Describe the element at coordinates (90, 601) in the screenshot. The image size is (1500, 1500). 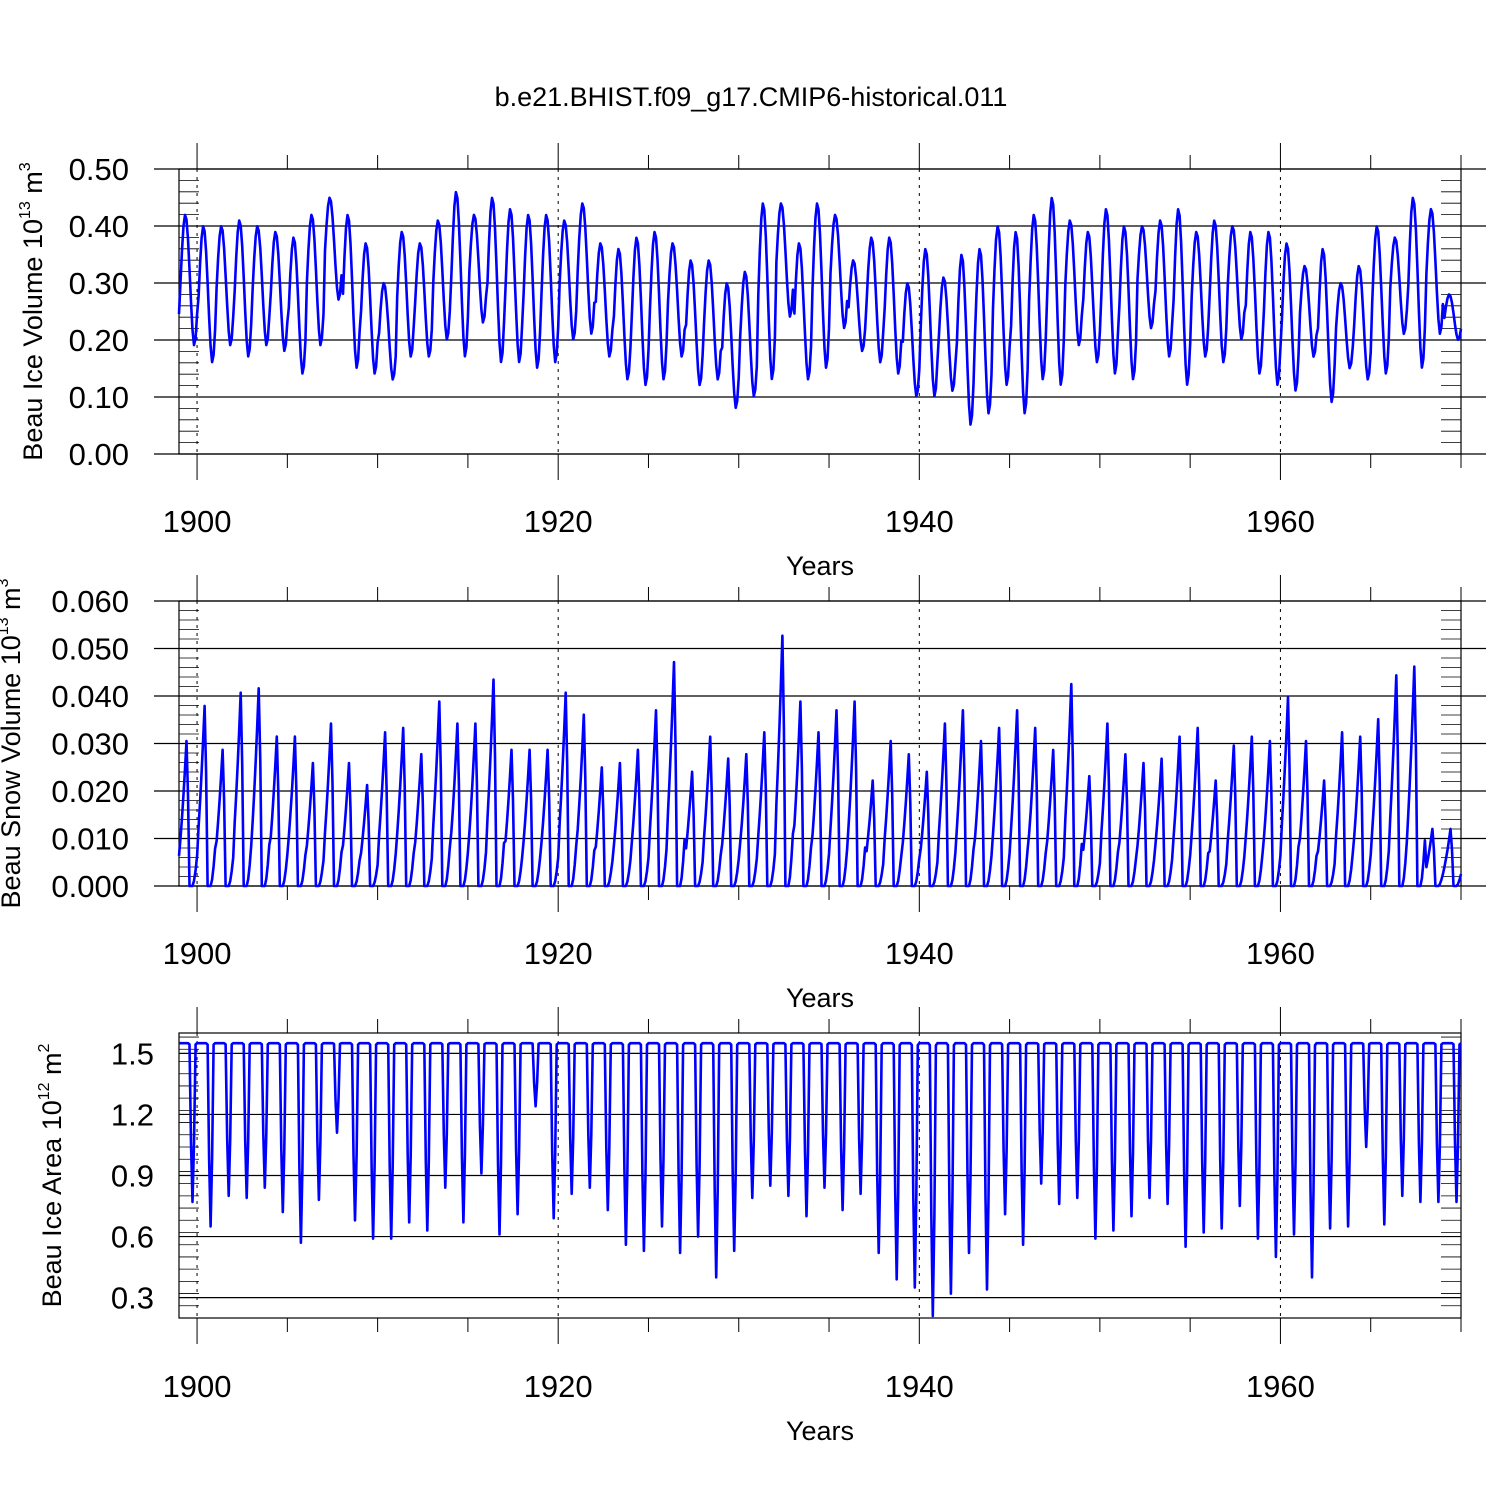
I see `y-tick-label: 0.060` at that location.